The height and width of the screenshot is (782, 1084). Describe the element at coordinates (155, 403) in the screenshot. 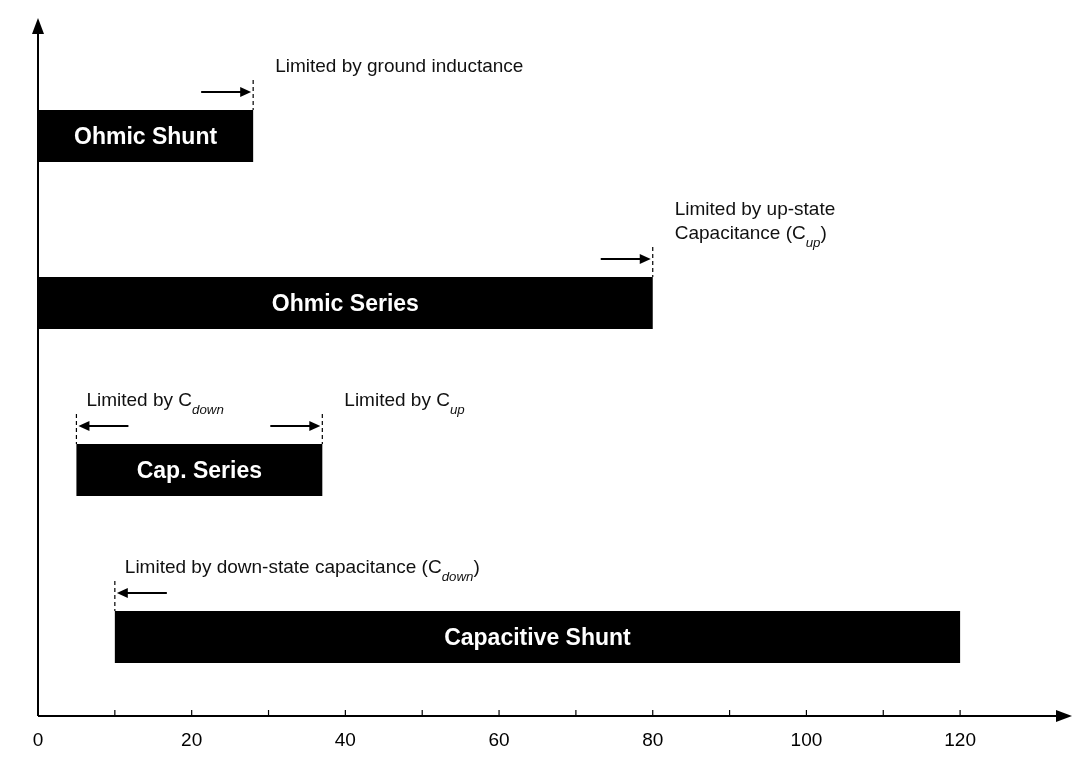

I see `annotation: Limited by C$_{down}$` at that location.